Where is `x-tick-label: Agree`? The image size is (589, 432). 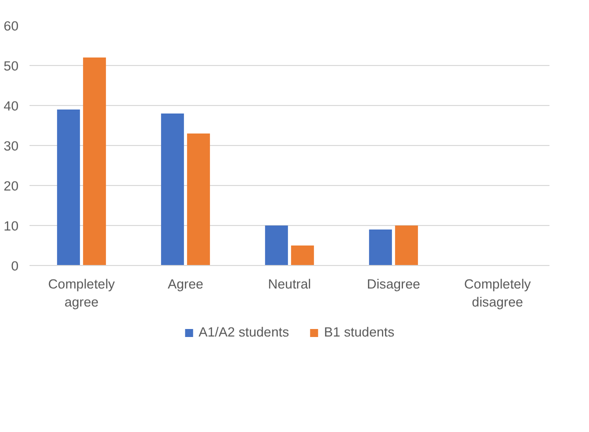
x-tick-label: Agree is located at coordinates (186, 284).